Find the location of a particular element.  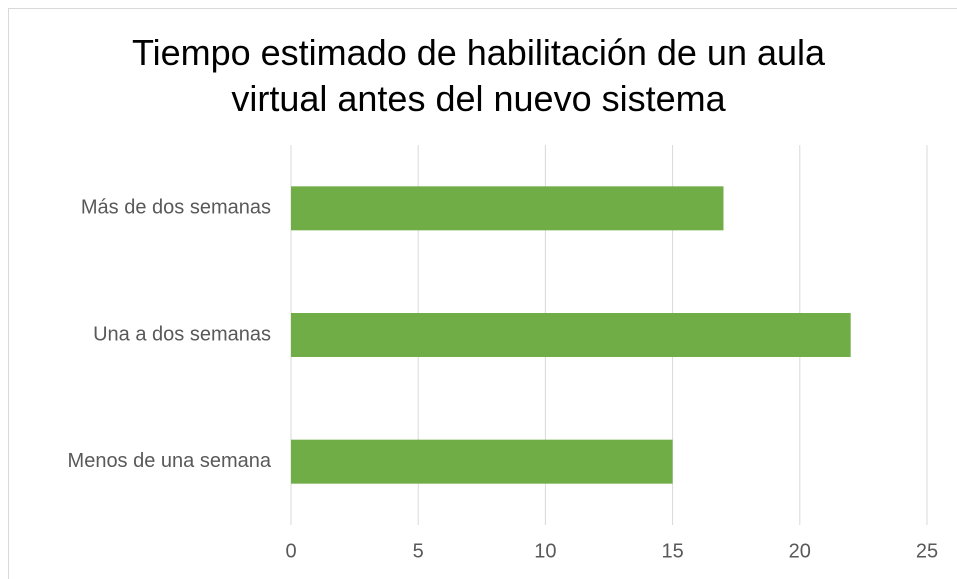

x-tick-label: 25 is located at coordinates (927, 551).